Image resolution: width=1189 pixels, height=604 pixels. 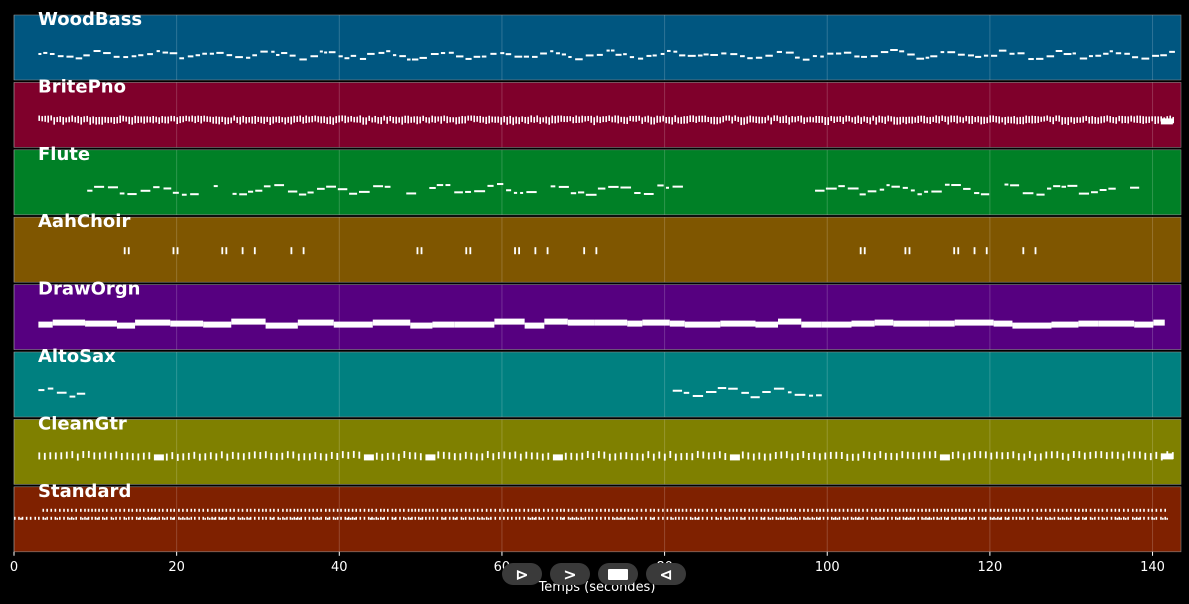 What do you see at coordinates (597, 384) in the screenshot?
I see `track-background` at bounding box center [597, 384].